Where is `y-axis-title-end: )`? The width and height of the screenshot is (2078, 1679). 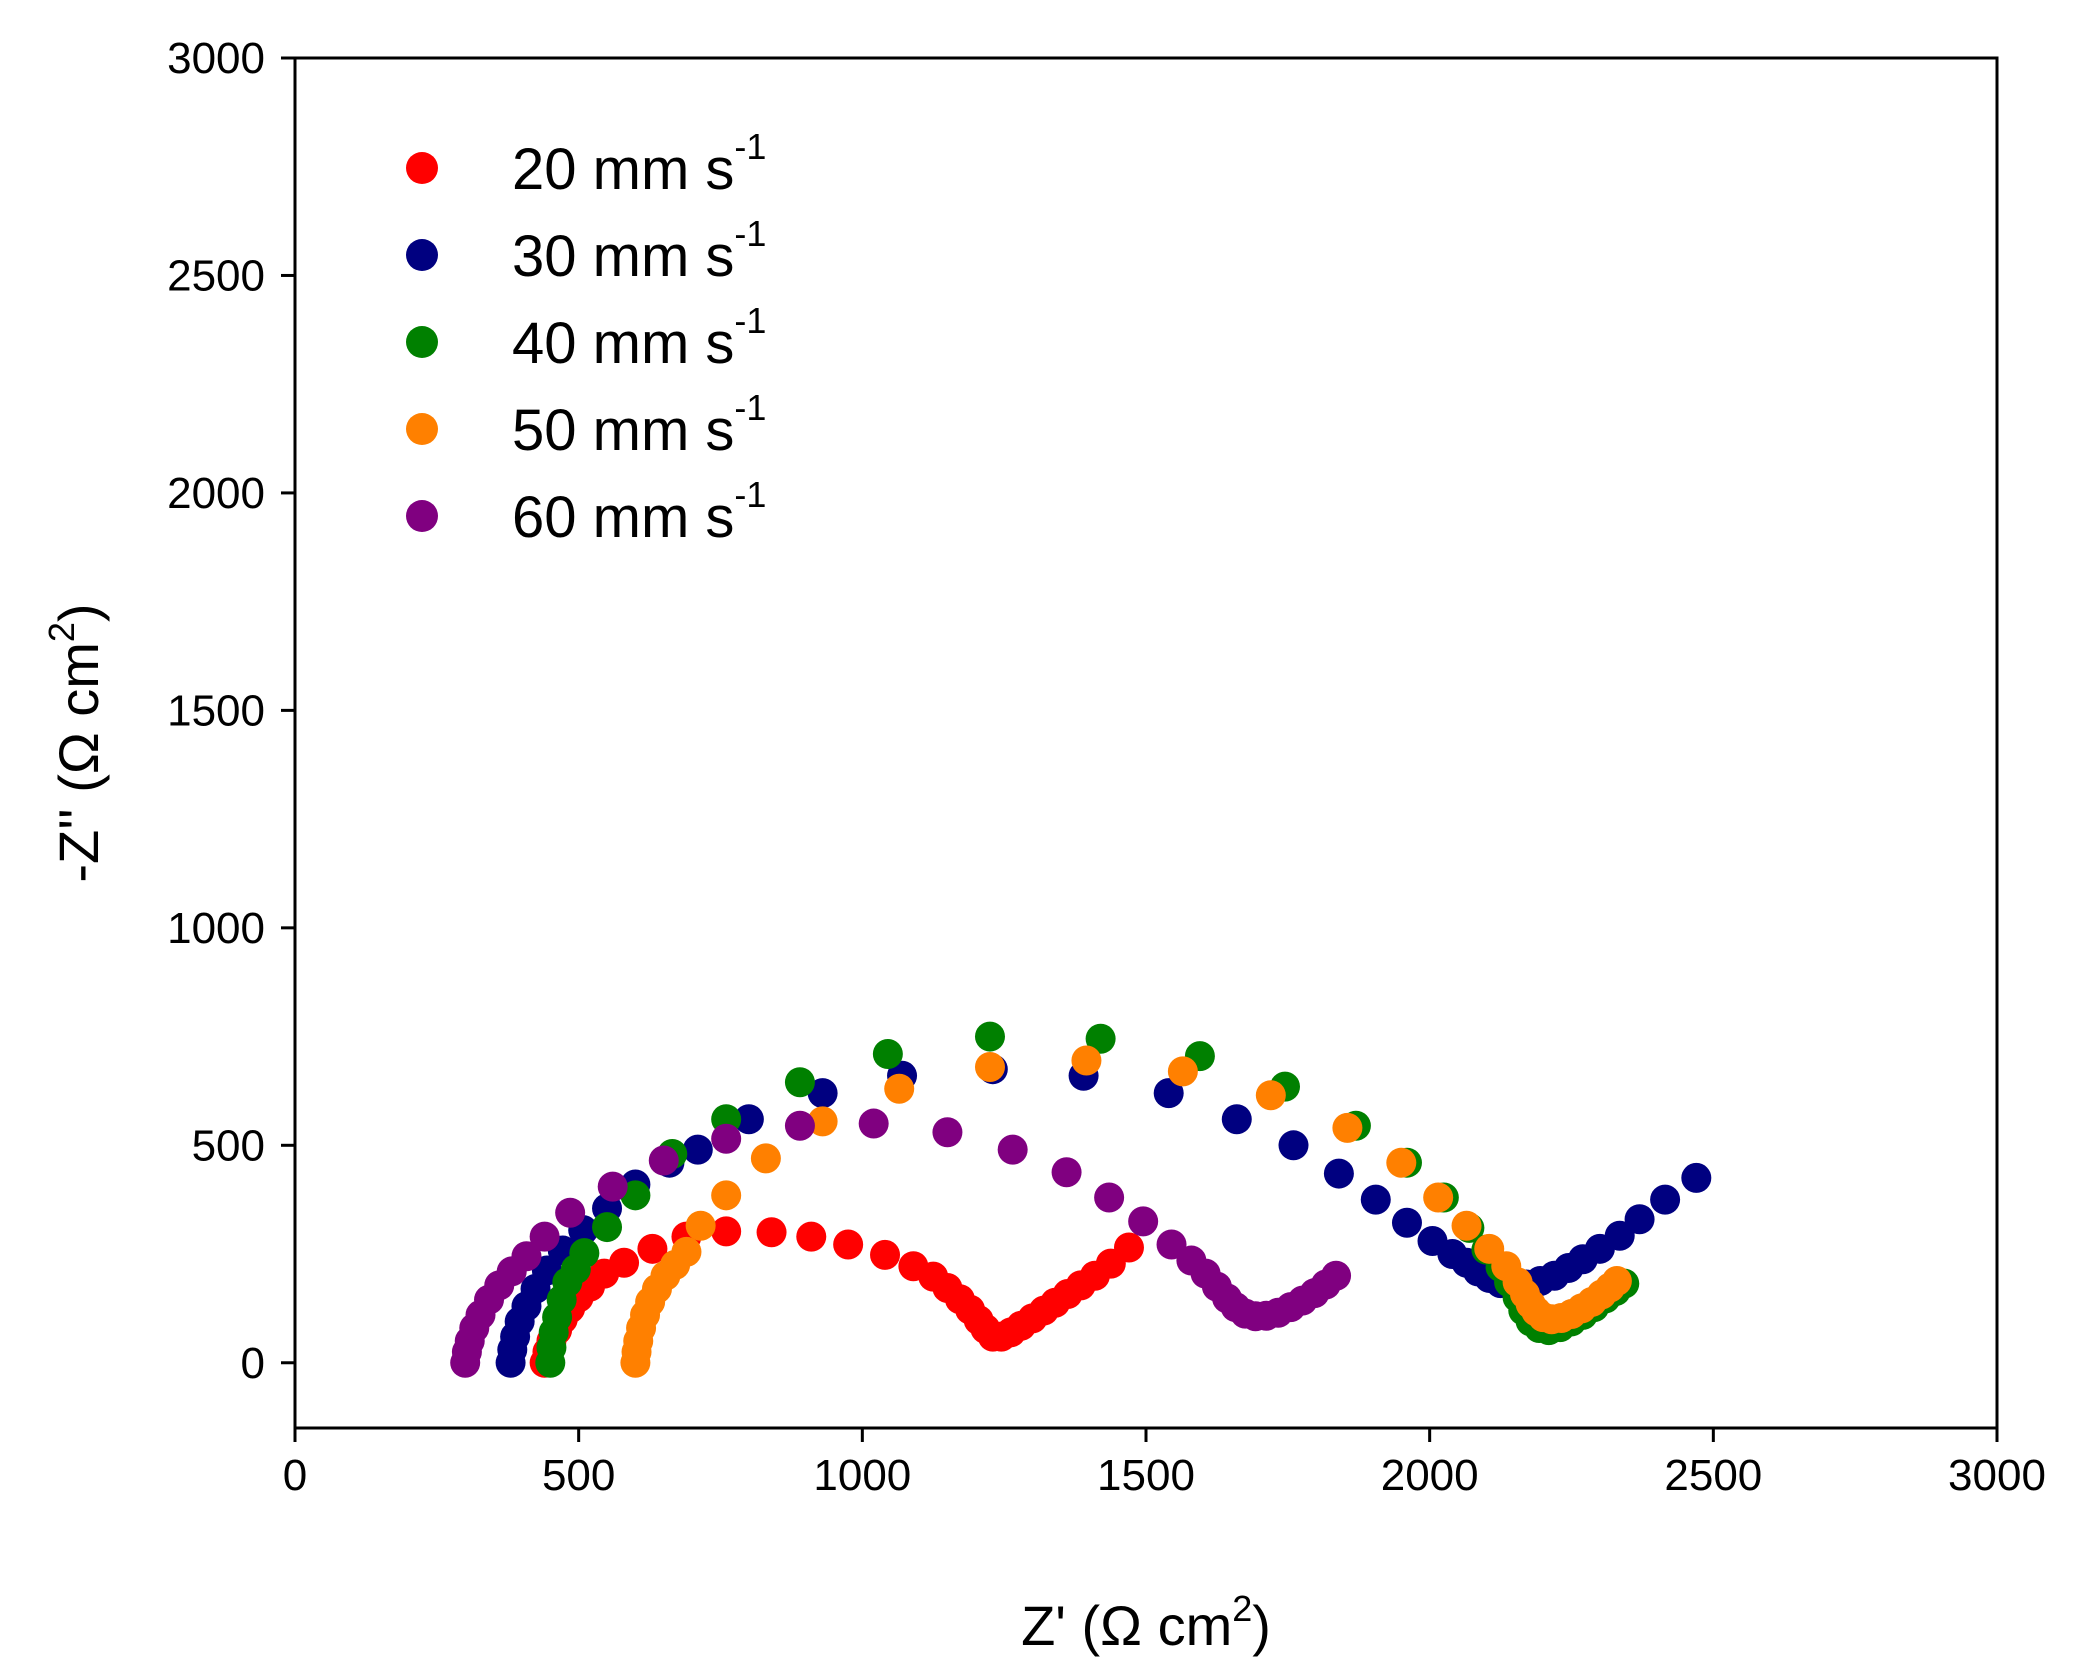
y-axis-title-end: ) is located at coordinates (78, 612).